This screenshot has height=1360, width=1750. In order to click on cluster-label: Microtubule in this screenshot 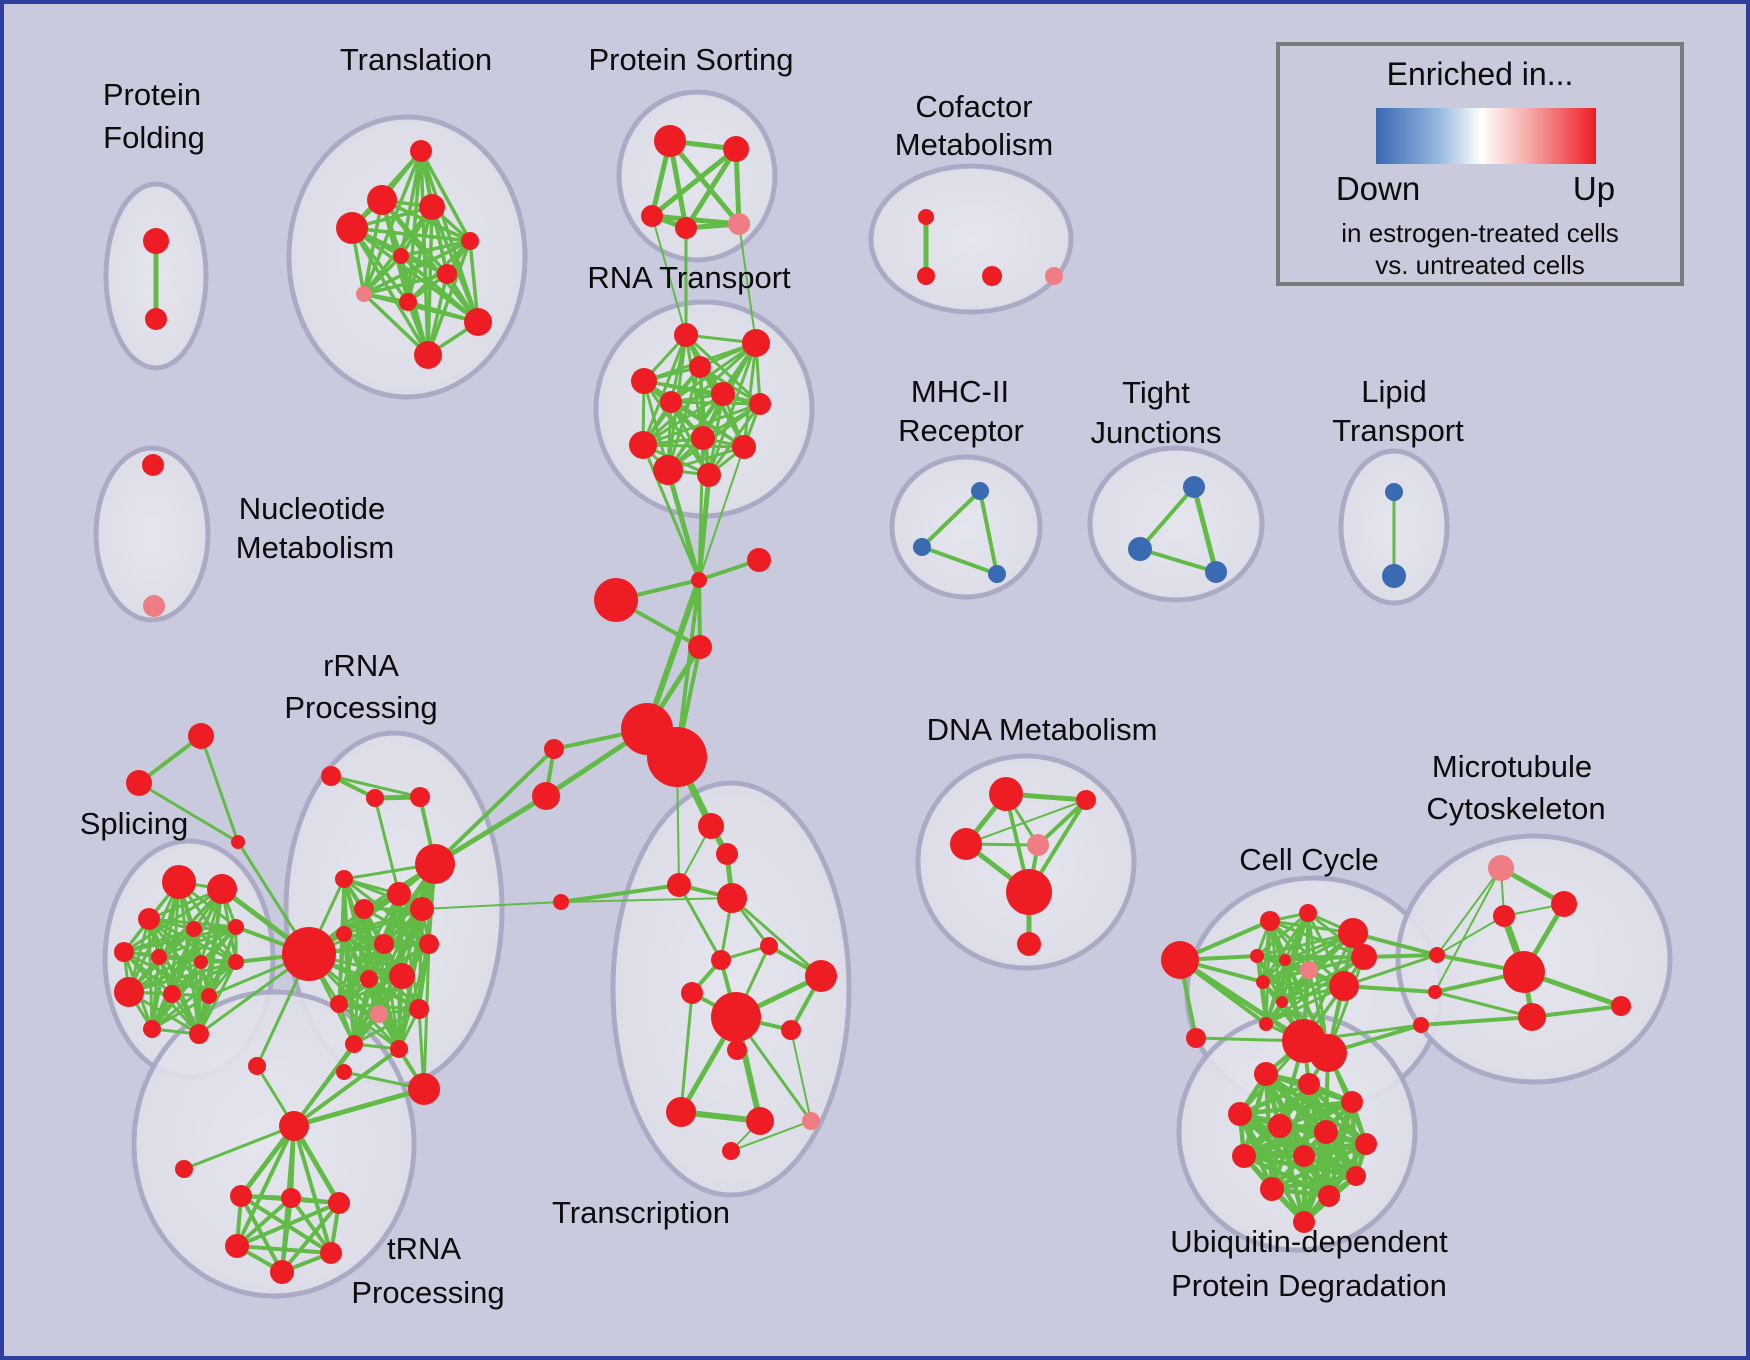, I will do `click(1512, 766)`.